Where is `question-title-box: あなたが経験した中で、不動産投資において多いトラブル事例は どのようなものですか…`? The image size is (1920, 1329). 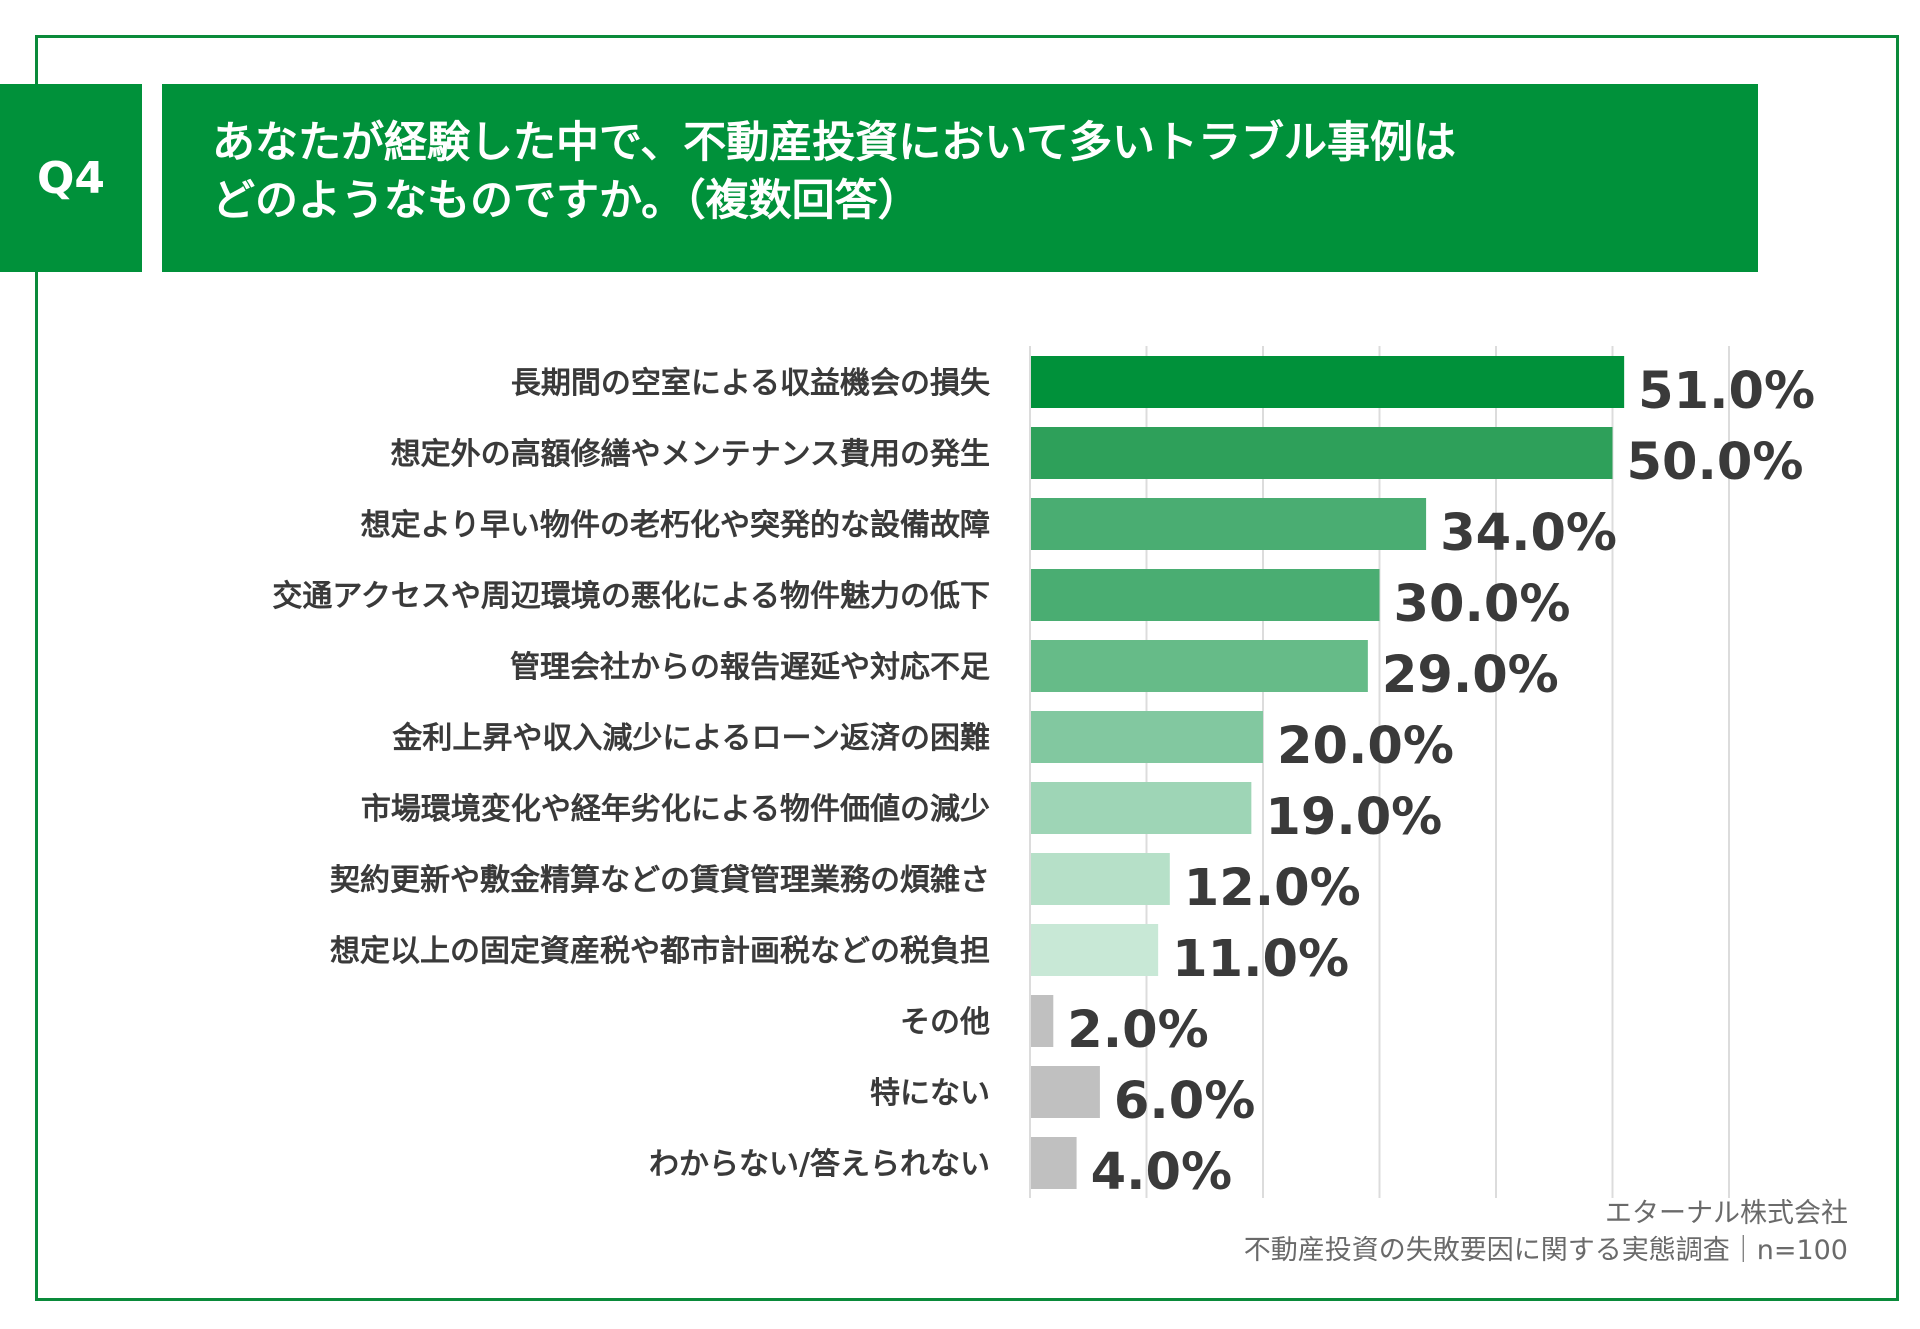 question-title-box: あなたが経験した中で、不動産投資において多いトラブル事例は どのようなものですか… is located at coordinates (960, 178).